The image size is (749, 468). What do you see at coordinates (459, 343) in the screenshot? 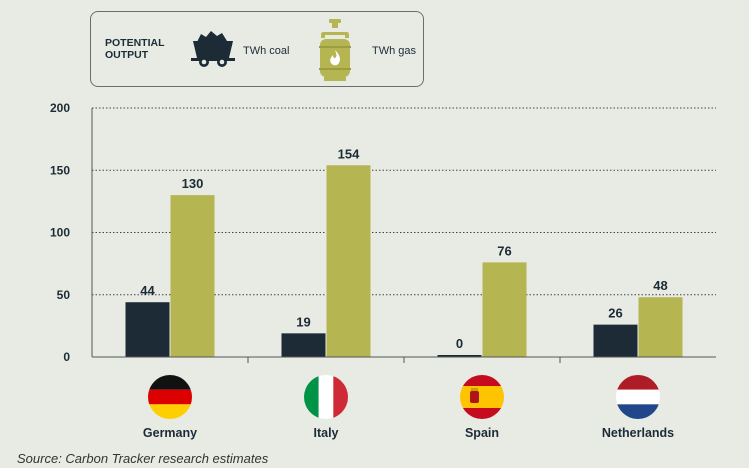
I see `value-label-coal-spain: 0` at bounding box center [459, 343].